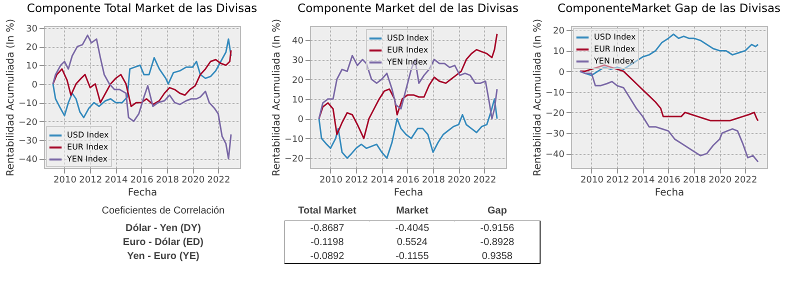  What do you see at coordinates (327, 211) in the screenshot?
I see `x-tick-label: Total Market` at bounding box center [327, 211].